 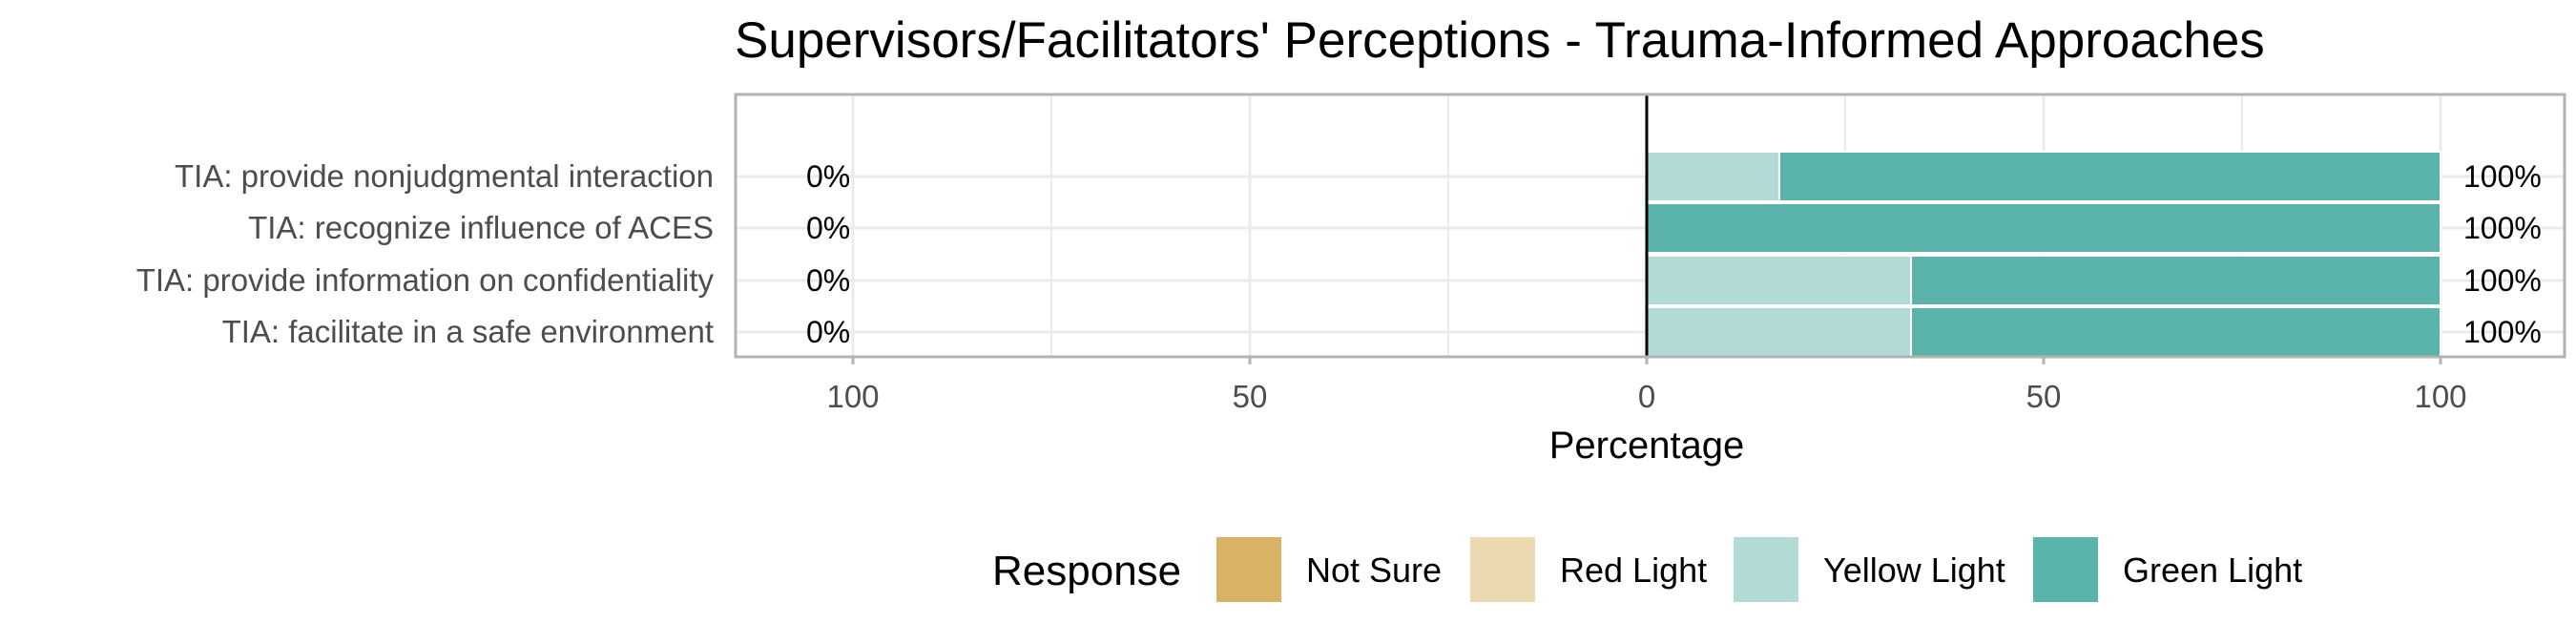 I want to click on x-axis-title: Percentage, so click(x=1647, y=446).